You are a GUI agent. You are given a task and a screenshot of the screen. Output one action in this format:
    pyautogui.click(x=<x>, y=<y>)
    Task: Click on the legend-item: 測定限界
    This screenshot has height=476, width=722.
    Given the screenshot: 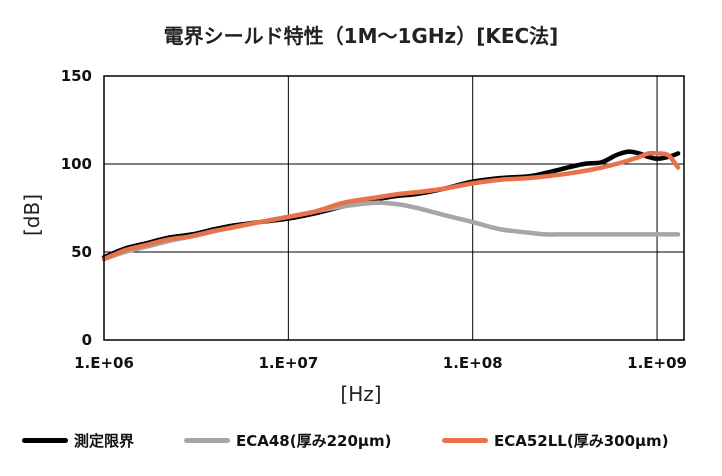 What is the action you would take?
    pyautogui.click(x=78, y=440)
    